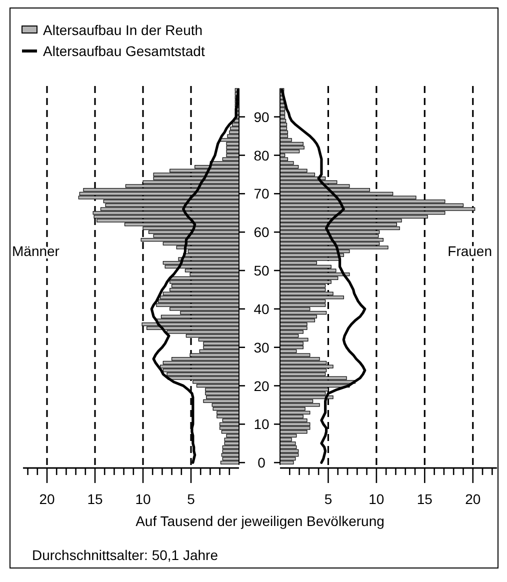 The height and width of the screenshot is (582, 507). What do you see at coordinates (262, 462) in the screenshot?
I see `y-tick-label: 0` at bounding box center [262, 462].